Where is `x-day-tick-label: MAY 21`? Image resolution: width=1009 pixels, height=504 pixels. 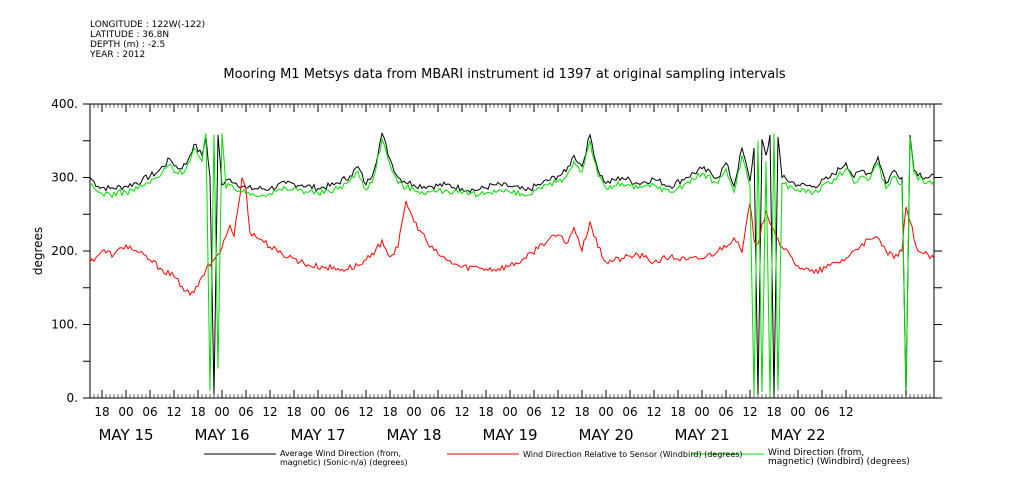 x-day-tick-label: MAY 21 is located at coordinates (701, 435).